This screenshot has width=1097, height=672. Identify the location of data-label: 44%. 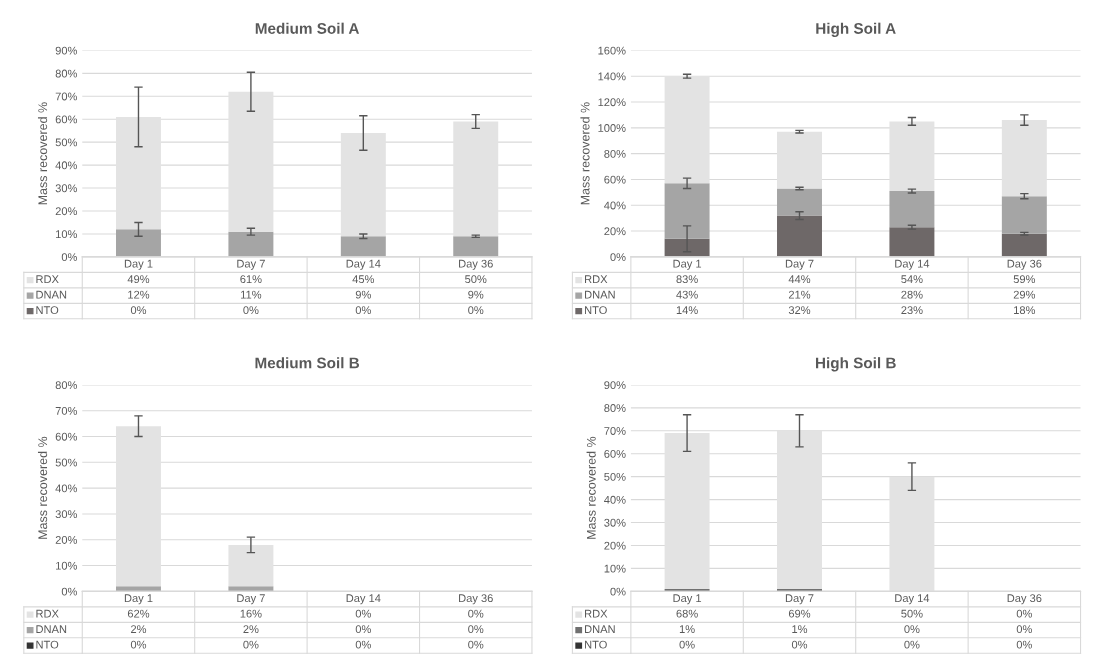
(799, 279).